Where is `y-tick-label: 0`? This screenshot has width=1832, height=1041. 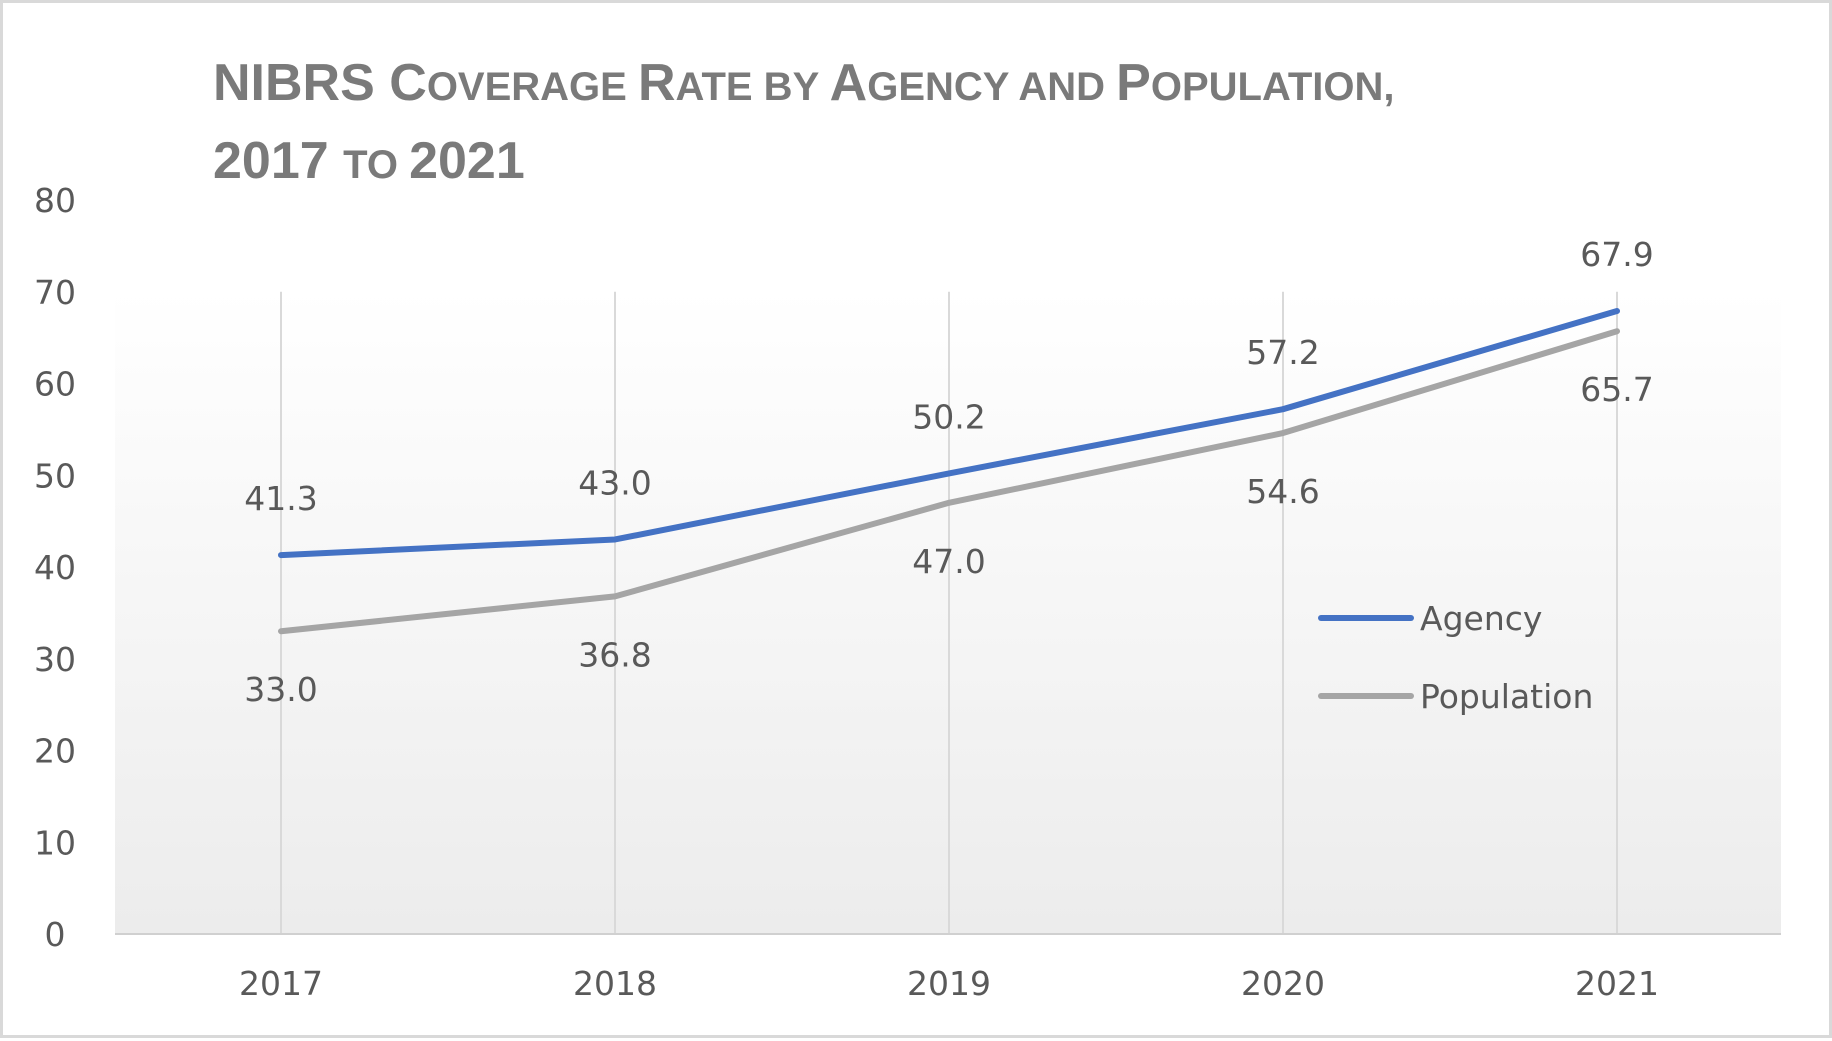
y-tick-label: 0 is located at coordinates (55, 934).